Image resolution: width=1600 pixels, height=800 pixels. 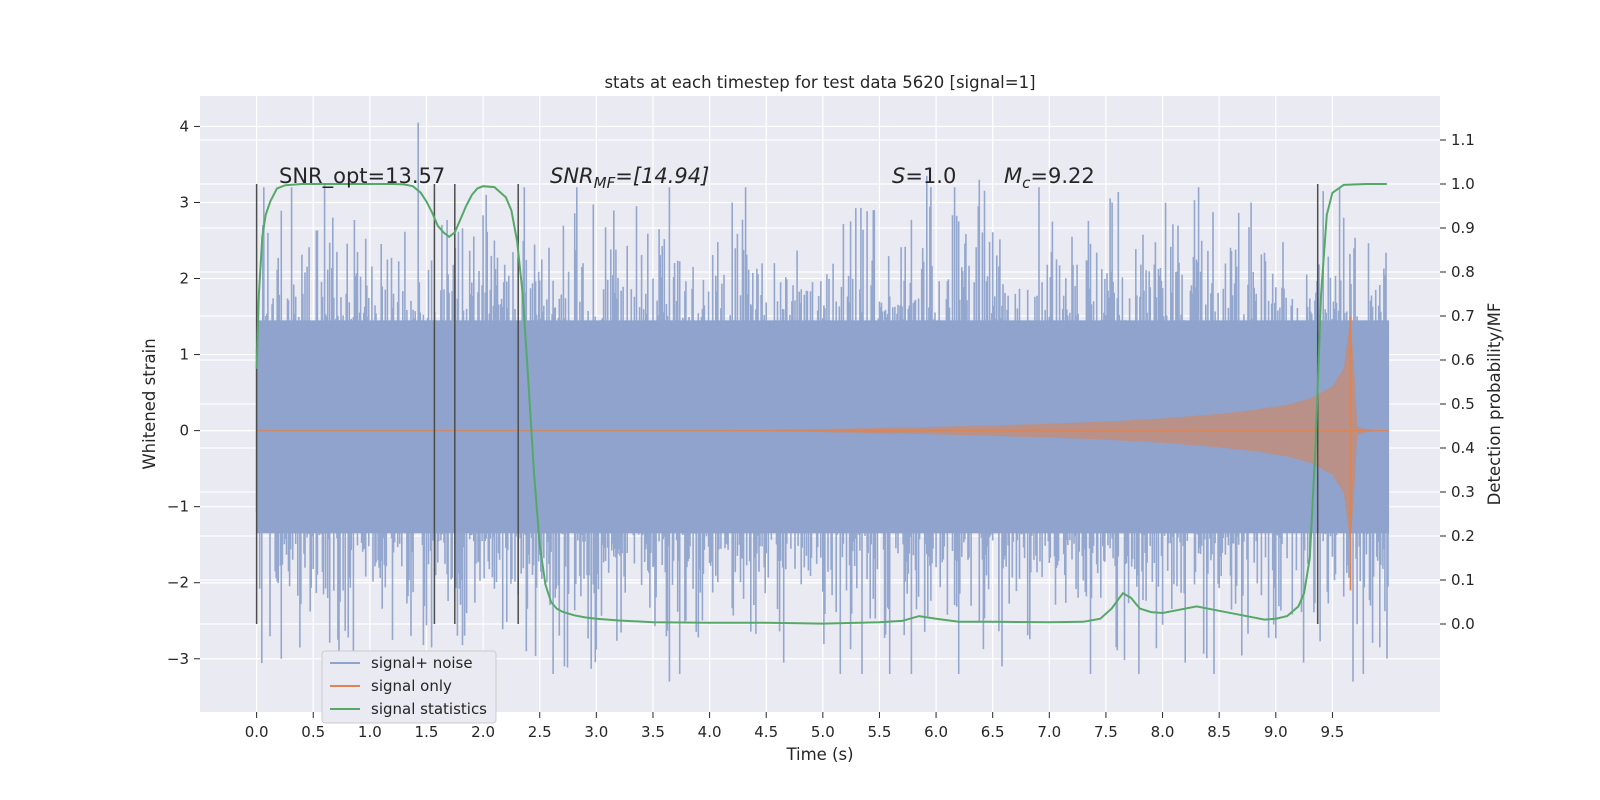 What do you see at coordinates (1463, 492) in the screenshot?
I see `tick-label-right-3: 0.3` at bounding box center [1463, 492].